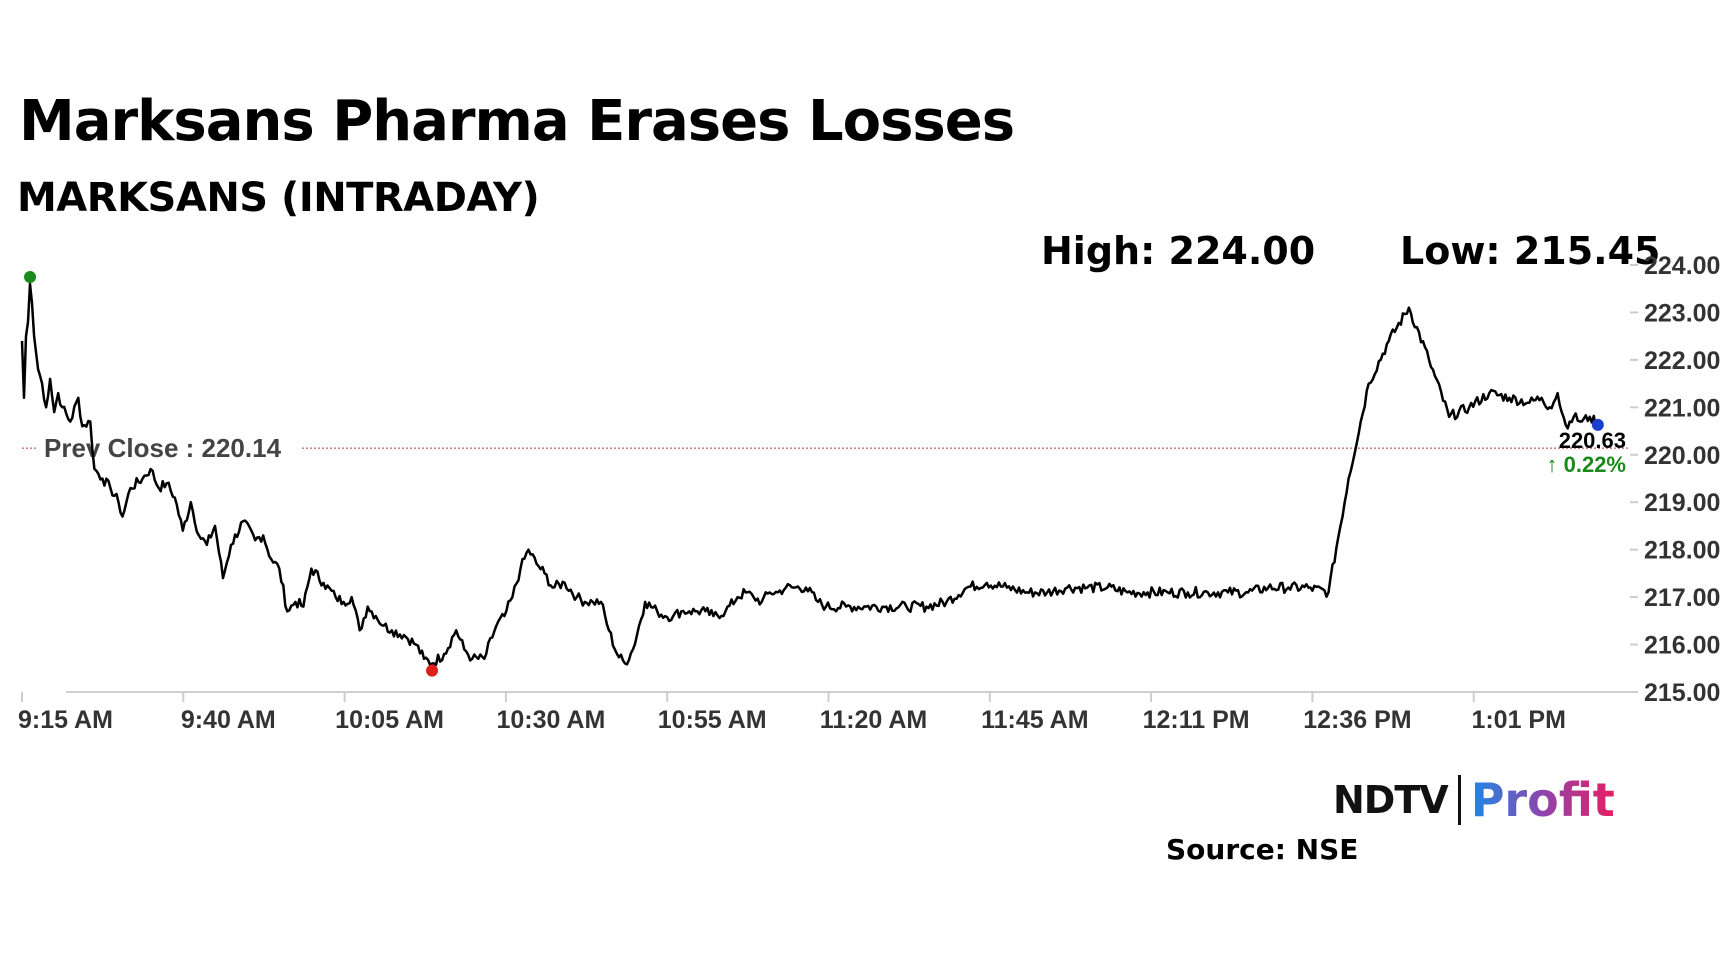 The height and width of the screenshot is (972, 1728). Describe the element at coordinates (712, 720) in the screenshot. I see `x-tick-label: 10:55 AM` at that location.